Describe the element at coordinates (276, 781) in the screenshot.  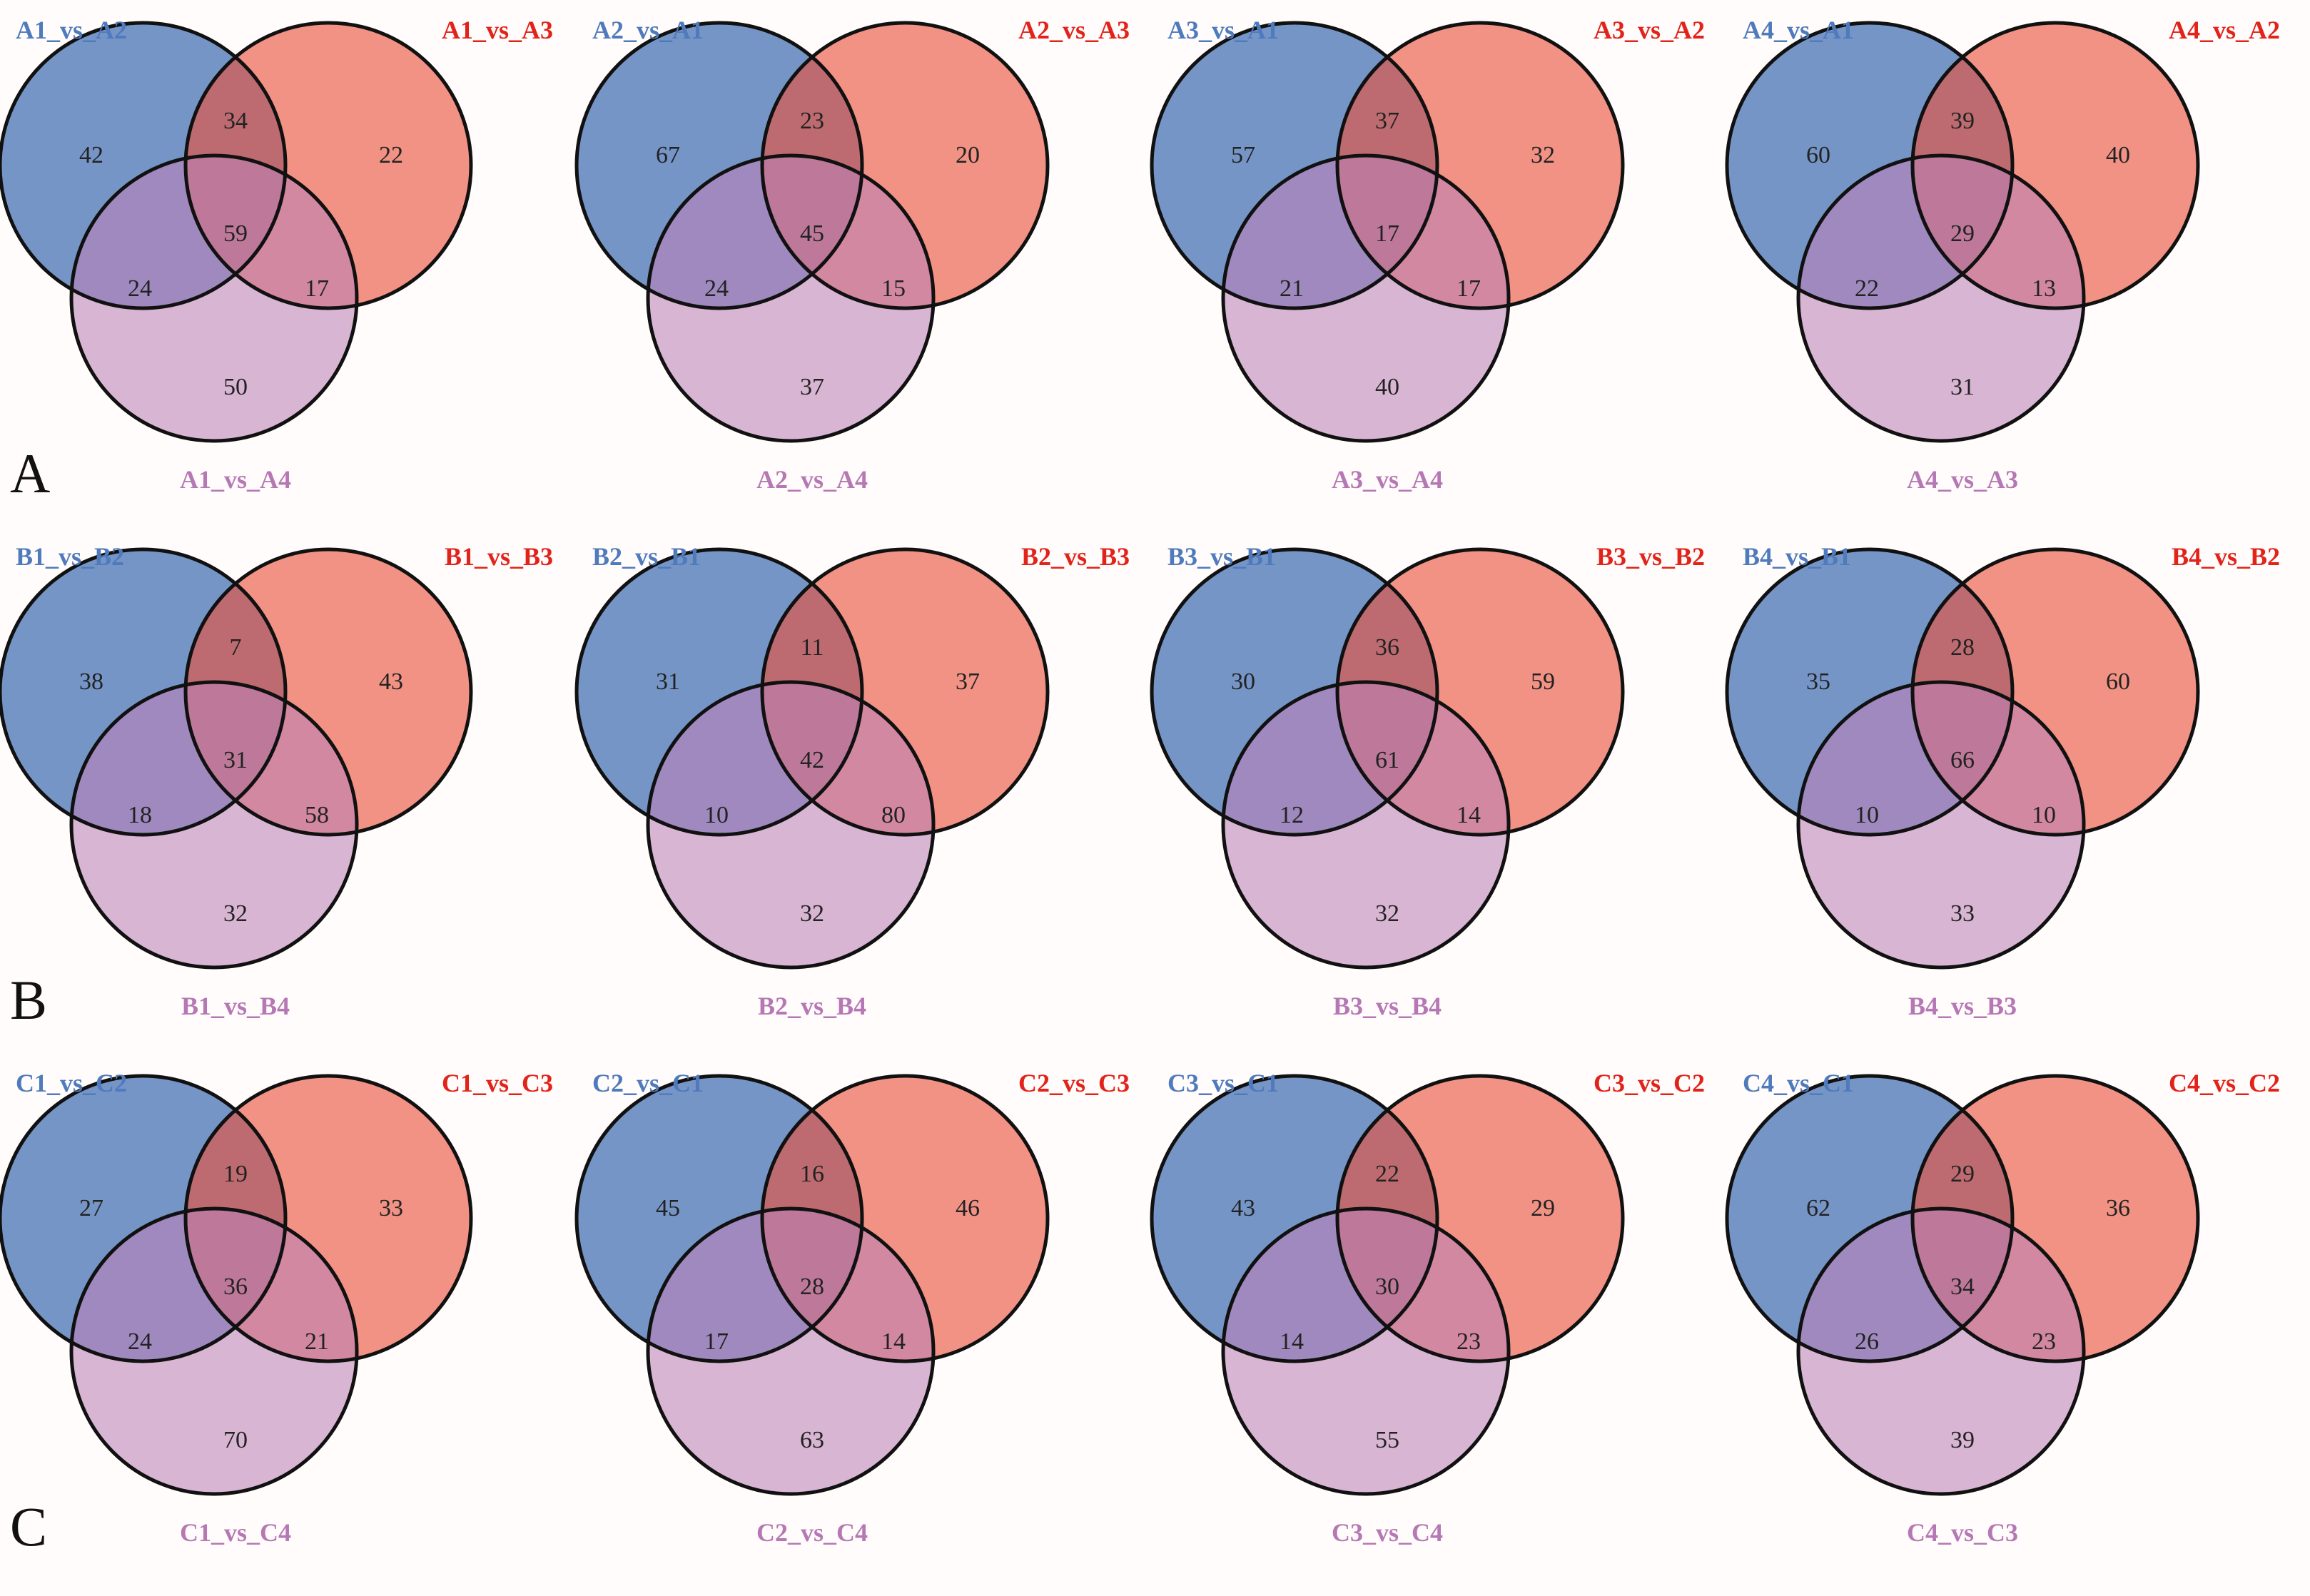
I see `venn-diagram-b1: 38 7 43 31 18 58 32 B1_vs_B2 B1_vs_B3 B1_vs_B4` at that location.